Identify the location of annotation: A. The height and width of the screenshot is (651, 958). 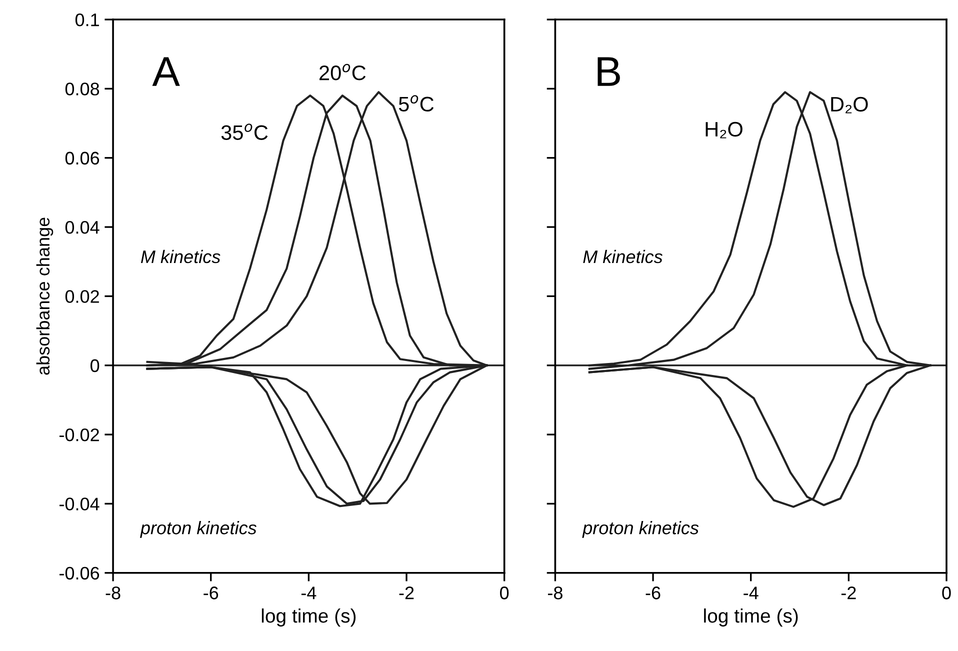
(166, 71).